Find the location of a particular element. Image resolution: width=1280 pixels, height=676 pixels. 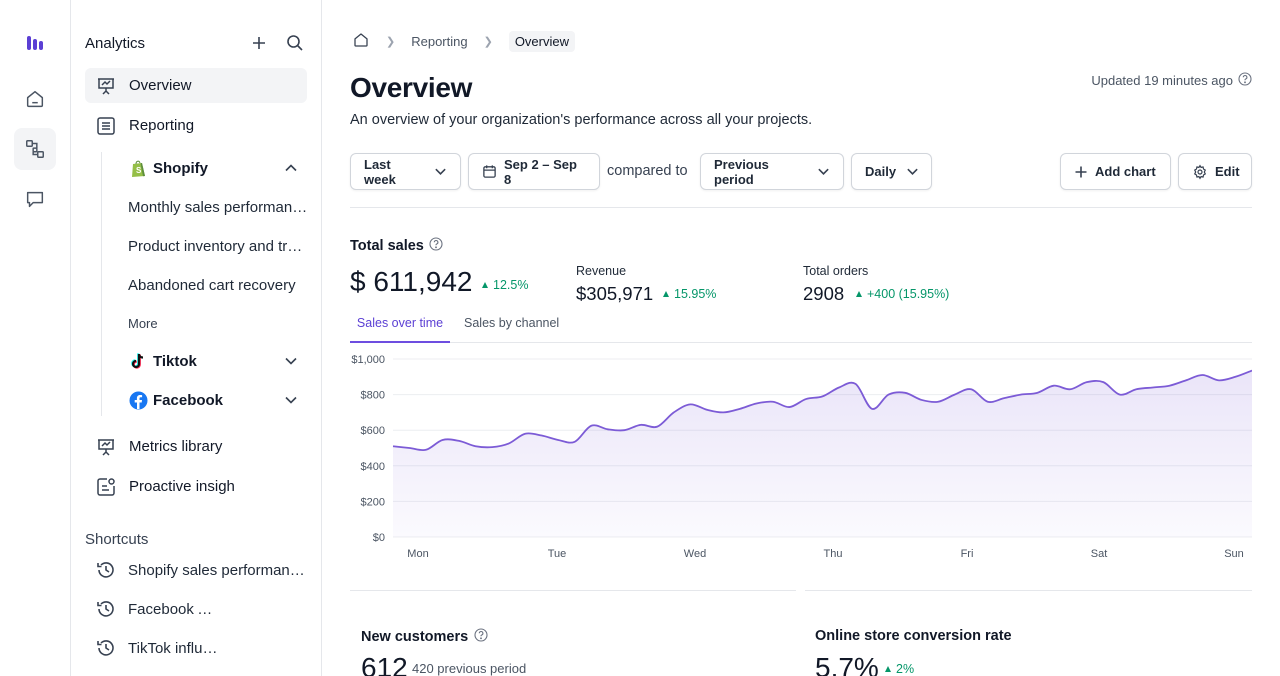

y-tick-label: $0 is located at coordinates (379, 538).